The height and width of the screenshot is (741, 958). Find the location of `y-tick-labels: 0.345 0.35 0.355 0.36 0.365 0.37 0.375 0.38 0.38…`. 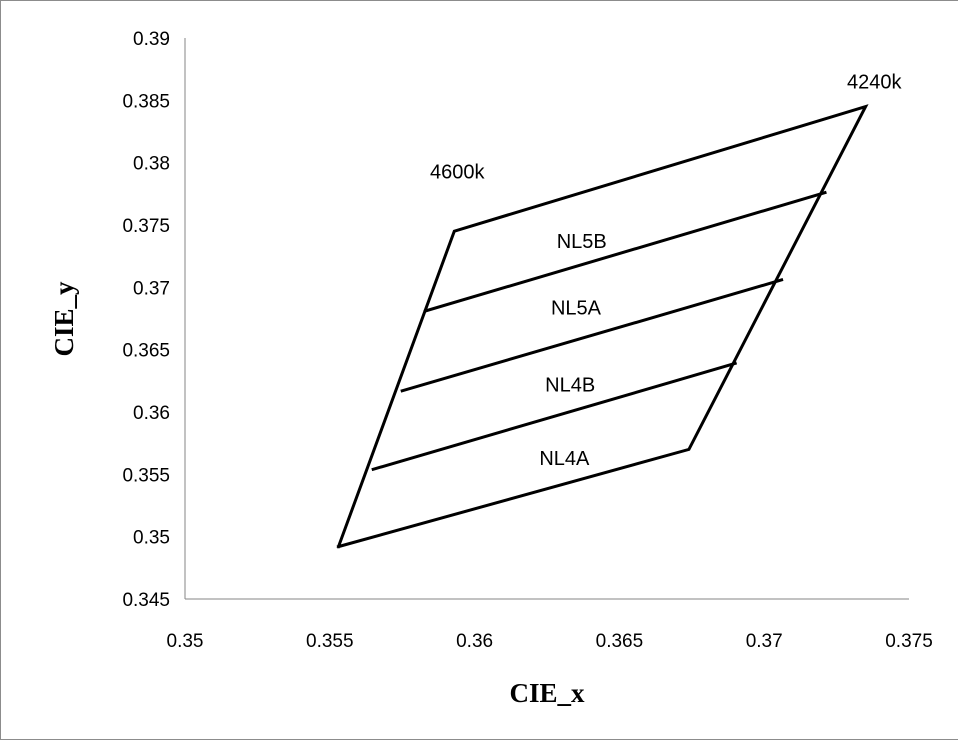

y-tick-labels: 0.345 0.35 0.355 0.36 0.365 0.37 0.375 0.38 0.38… is located at coordinates (146, 320).